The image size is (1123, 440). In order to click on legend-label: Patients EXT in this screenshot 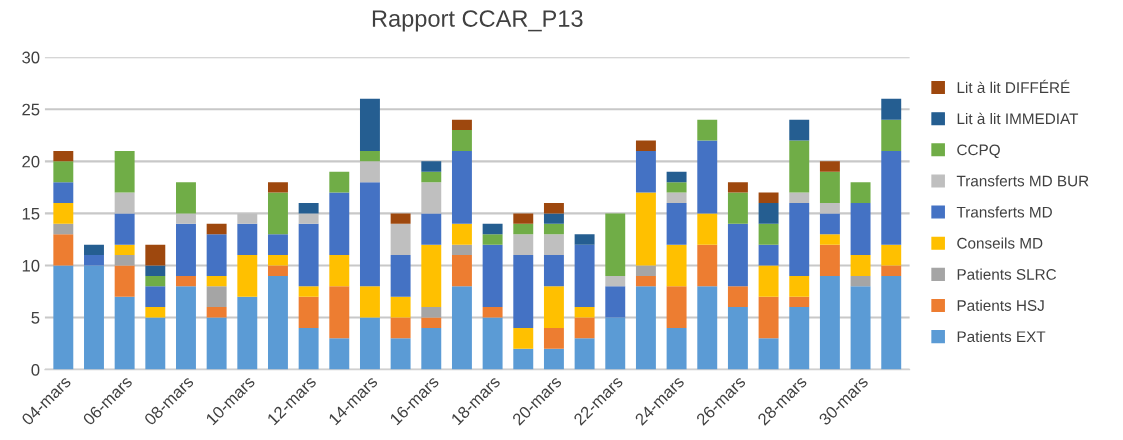, I will do `click(1001, 336)`.